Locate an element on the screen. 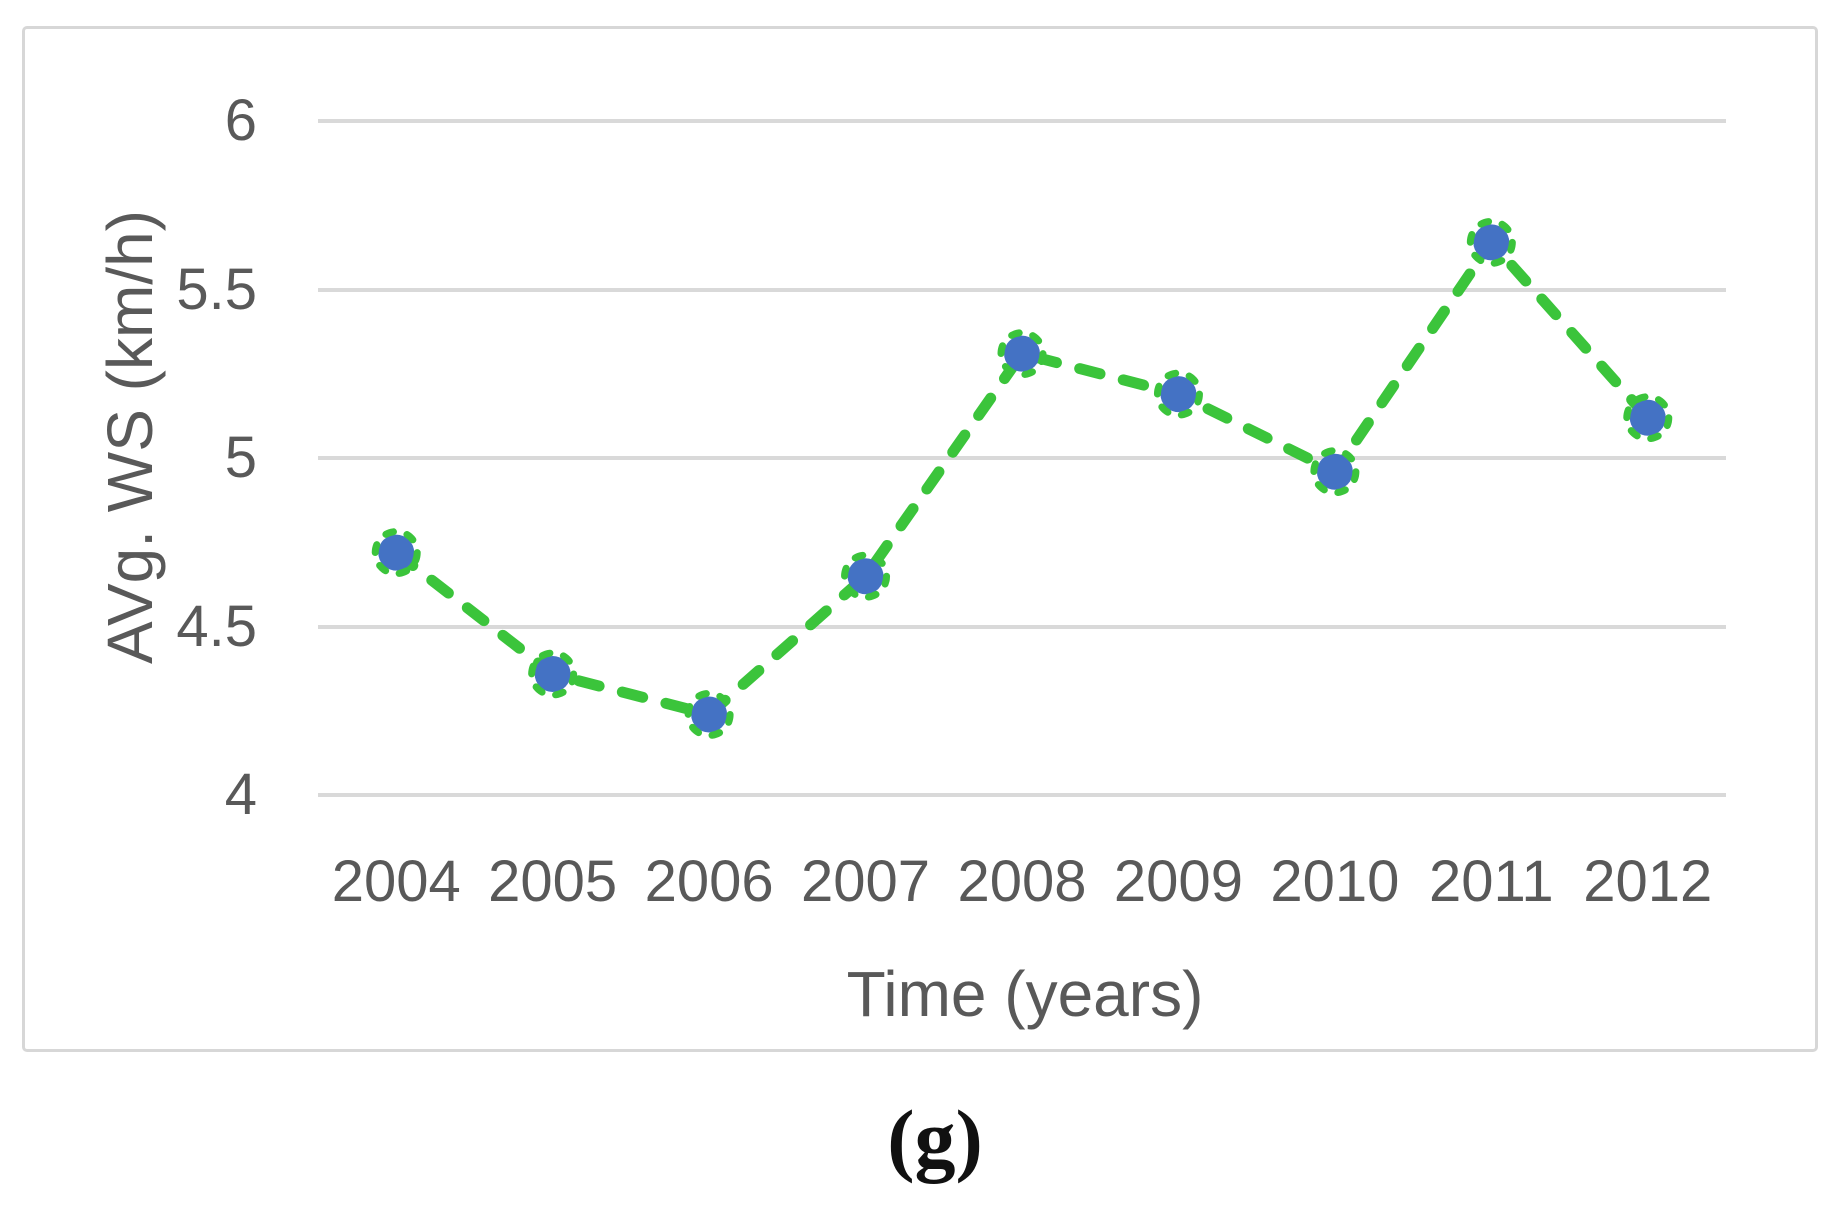 The width and height of the screenshot is (1847, 1209). figure-caption: (g) is located at coordinates (935, 1138).